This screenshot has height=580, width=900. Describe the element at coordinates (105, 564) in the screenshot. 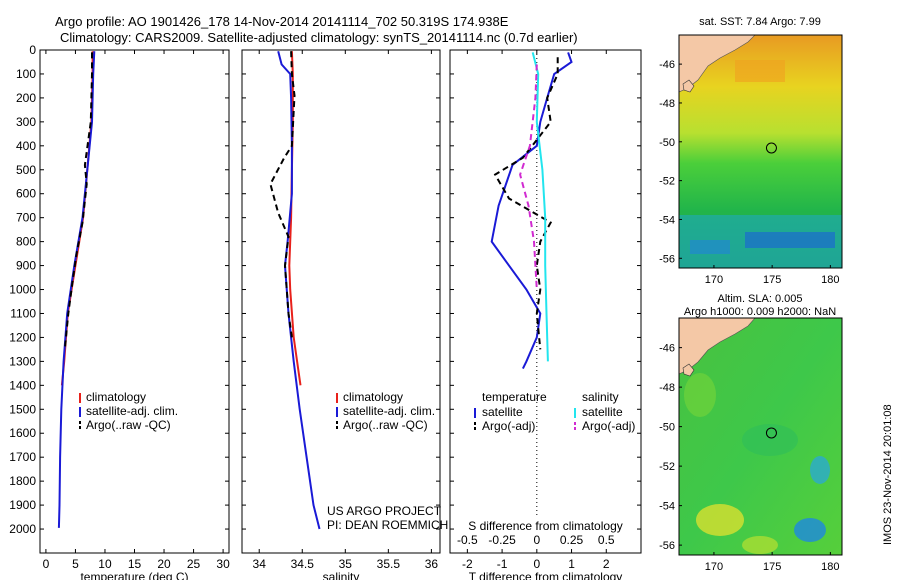

I see `x-tick-label: 10` at that location.